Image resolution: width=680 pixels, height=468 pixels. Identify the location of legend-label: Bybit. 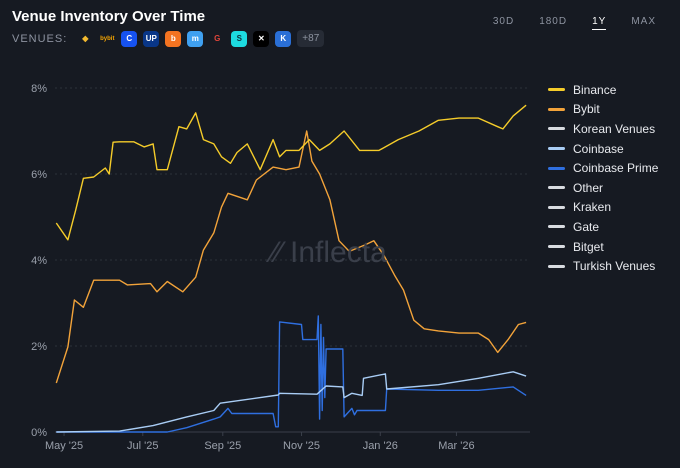
(586, 109).